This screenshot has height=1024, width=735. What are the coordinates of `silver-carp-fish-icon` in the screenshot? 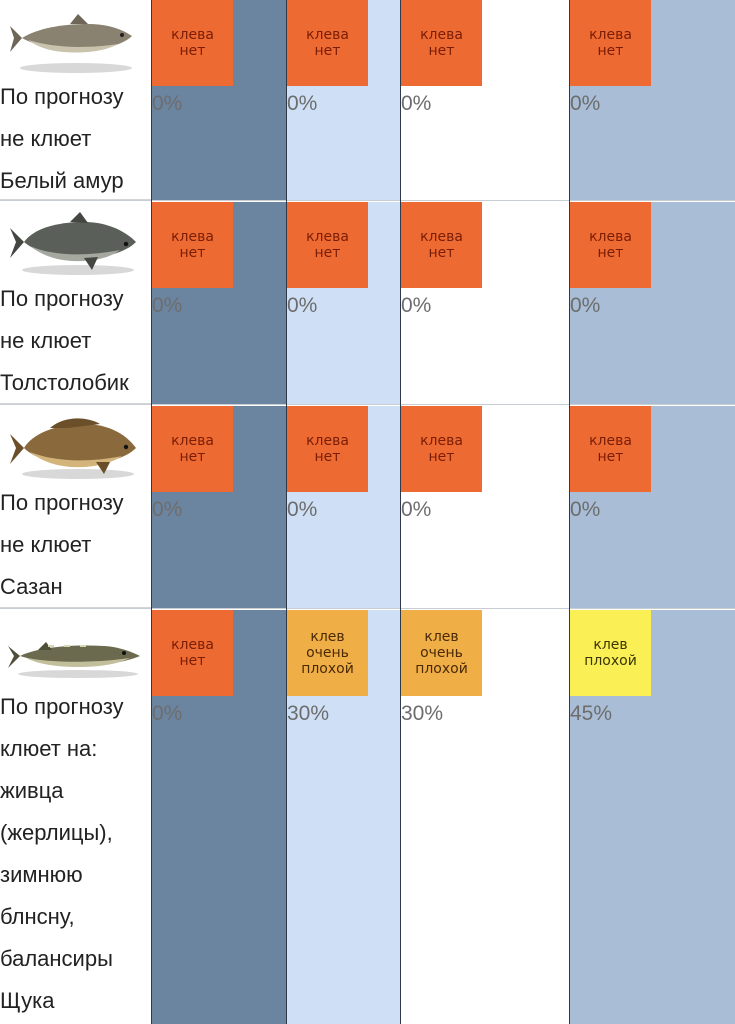 It's located at (73, 243).